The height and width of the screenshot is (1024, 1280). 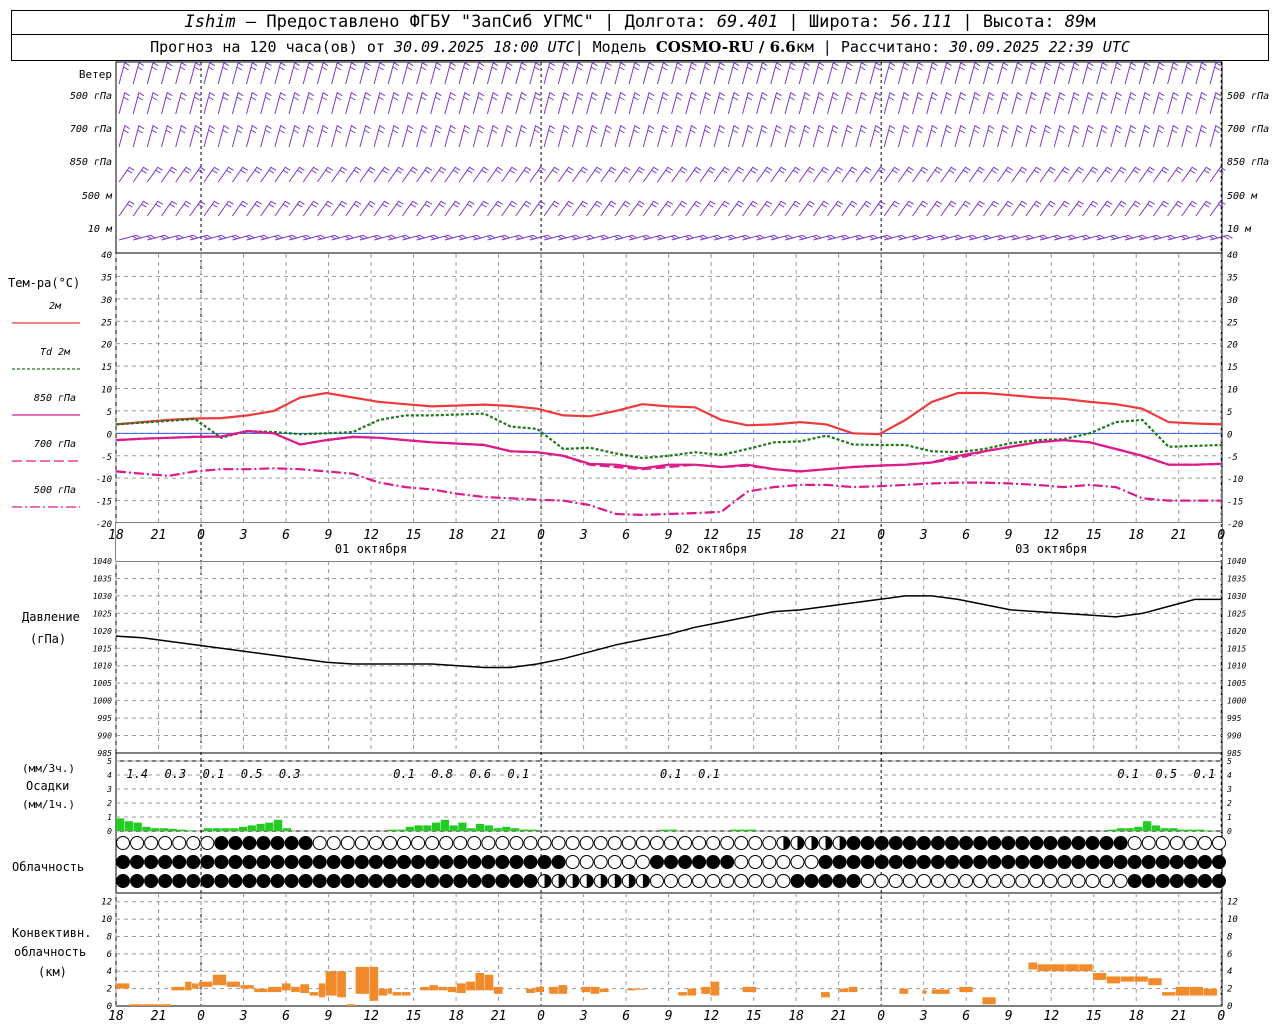 I want to click on temp-series-line, so click(x=668, y=451).